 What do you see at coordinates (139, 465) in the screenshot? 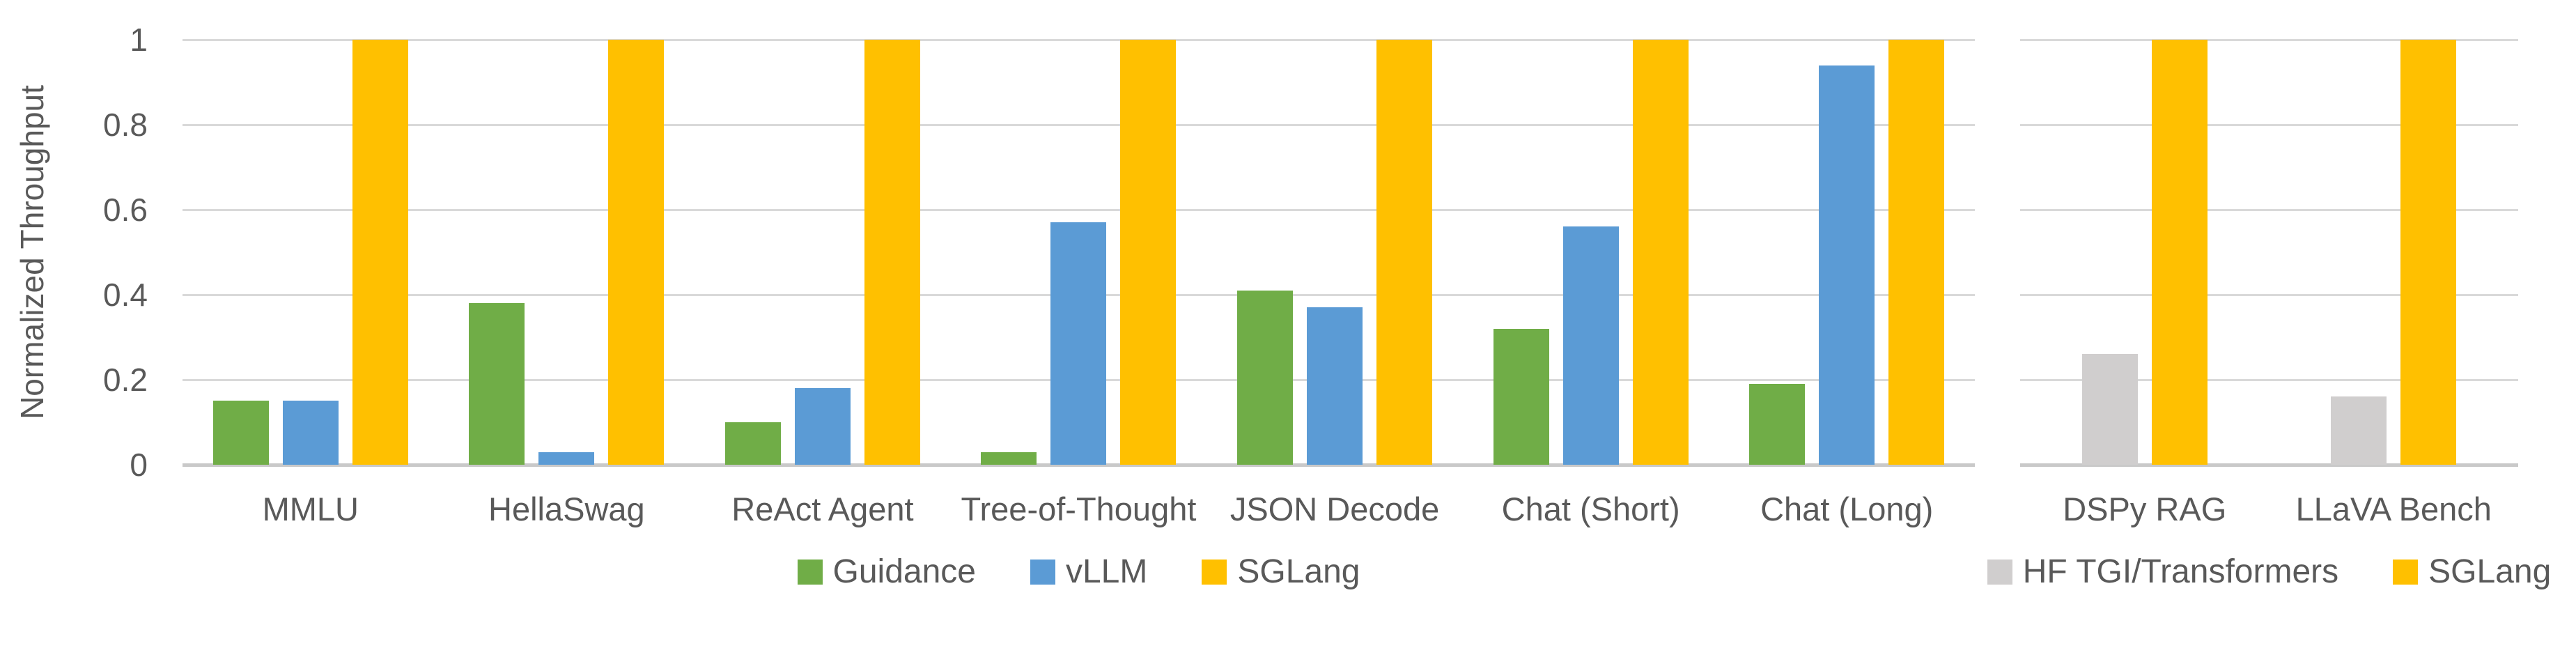
I see `y-tick-label-0: 0` at bounding box center [139, 465].